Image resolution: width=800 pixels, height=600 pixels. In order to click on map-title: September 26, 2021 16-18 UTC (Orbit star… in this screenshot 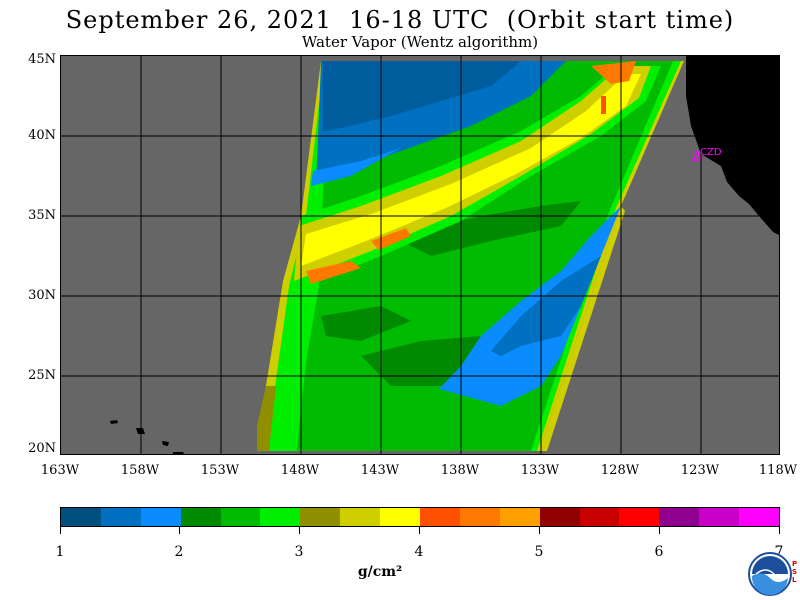, I will do `click(400, 20)`.